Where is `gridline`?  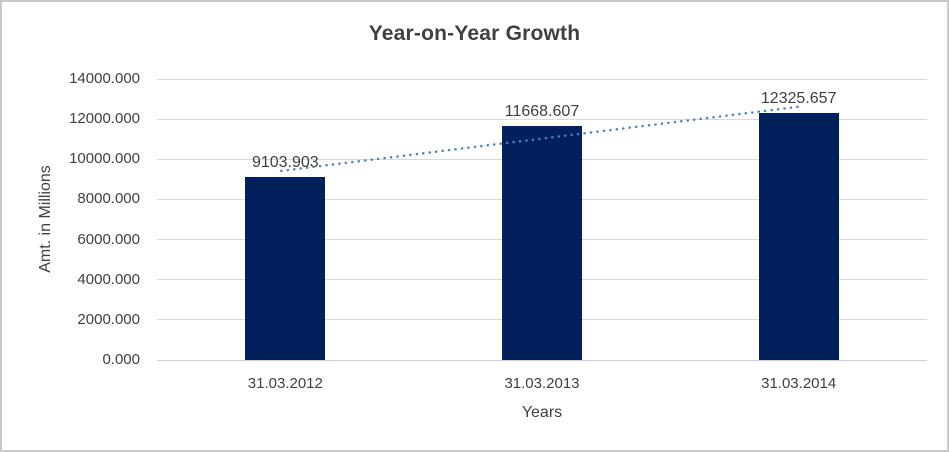
gridline is located at coordinates (542, 79).